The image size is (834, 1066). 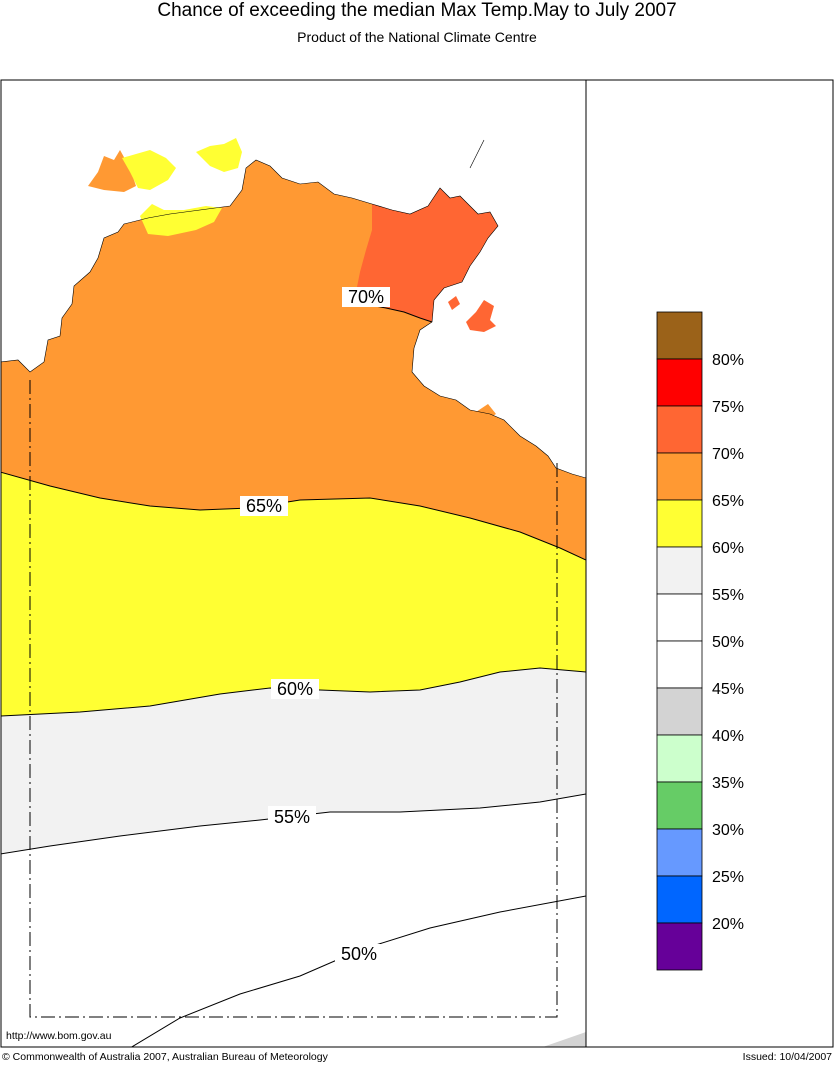 I want to click on contour-label-60: 60%, so click(x=295, y=689).